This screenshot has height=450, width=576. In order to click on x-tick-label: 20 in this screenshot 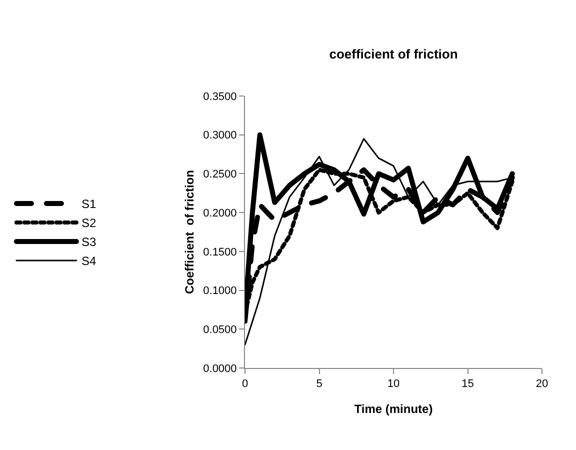, I will do `click(542, 384)`.